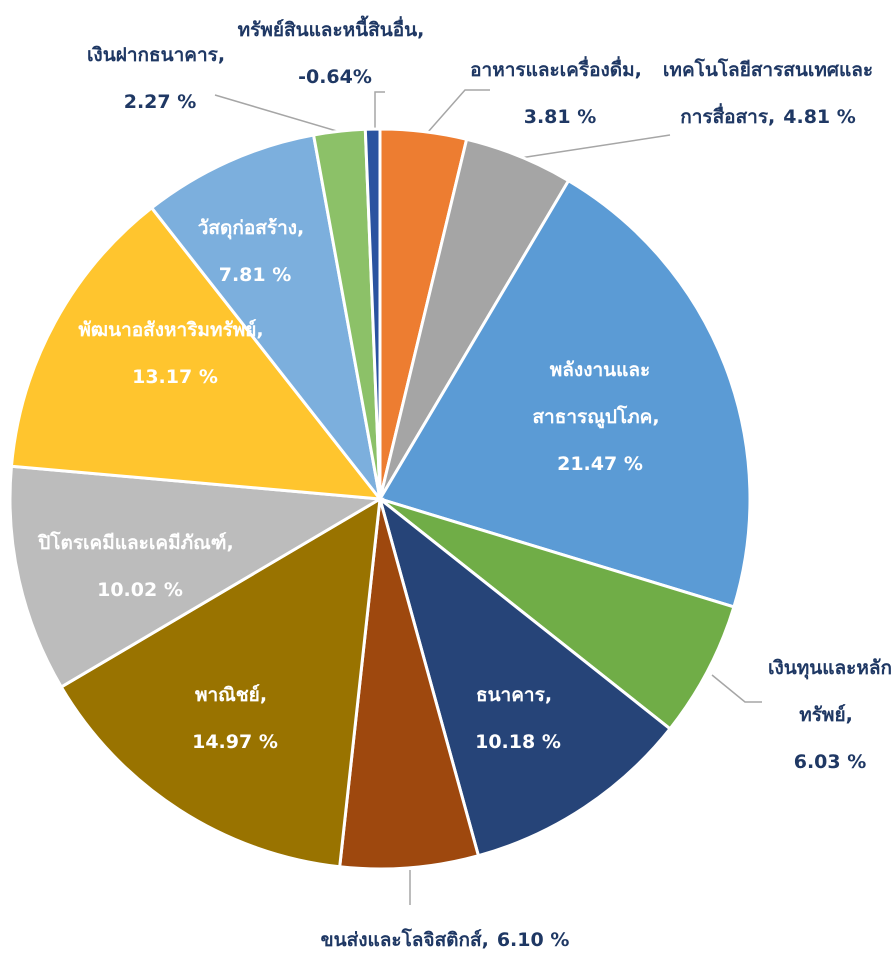 The width and height of the screenshot is (893, 958). What do you see at coordinates (175, 377) in the screenshot?
I see `value-label: 13.17 %` at bounding box center [175, 377].